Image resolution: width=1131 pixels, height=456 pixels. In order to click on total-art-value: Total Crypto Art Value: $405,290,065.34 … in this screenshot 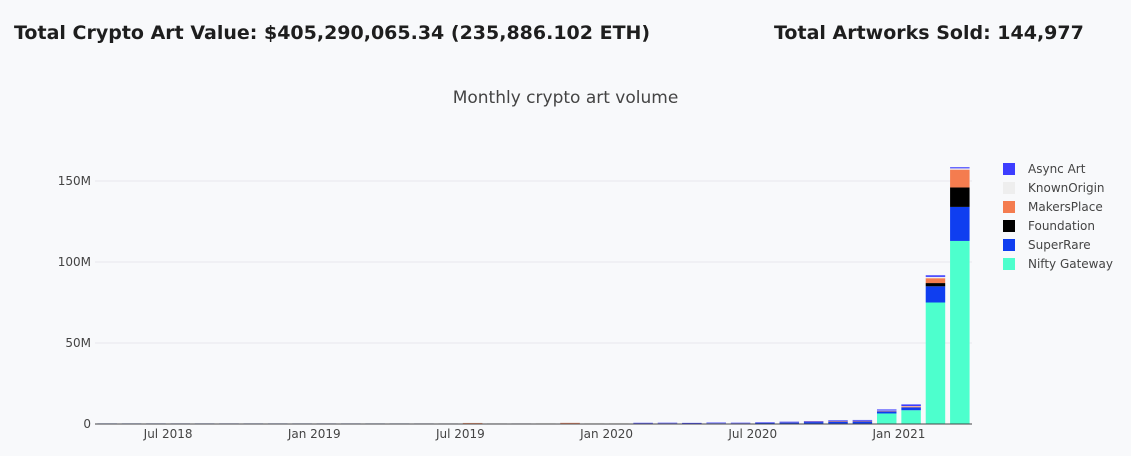, I will do `click(332, 33)`.